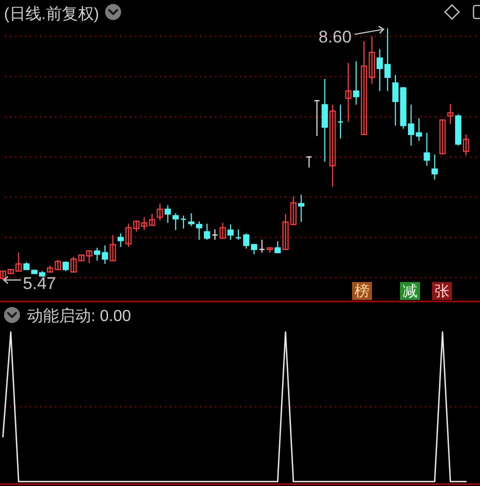  What do you see at coordinates (362, 291) in the screenshot?
I see `text: 榜` at bounding box center [362, 291].